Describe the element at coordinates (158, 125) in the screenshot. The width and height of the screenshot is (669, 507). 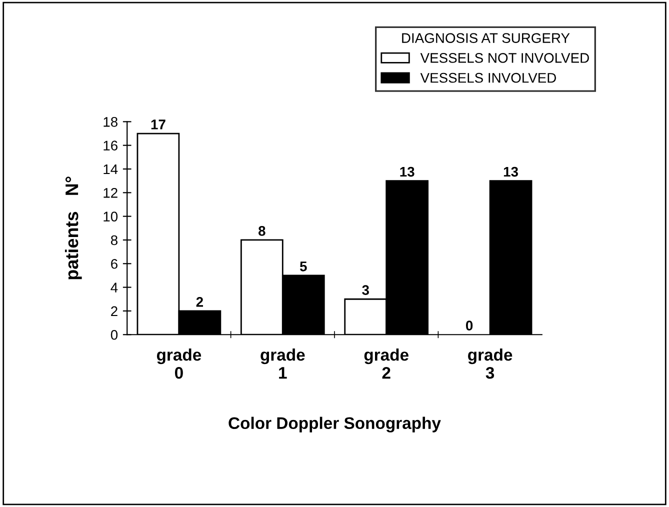
I see `data-label: 17` at that location.